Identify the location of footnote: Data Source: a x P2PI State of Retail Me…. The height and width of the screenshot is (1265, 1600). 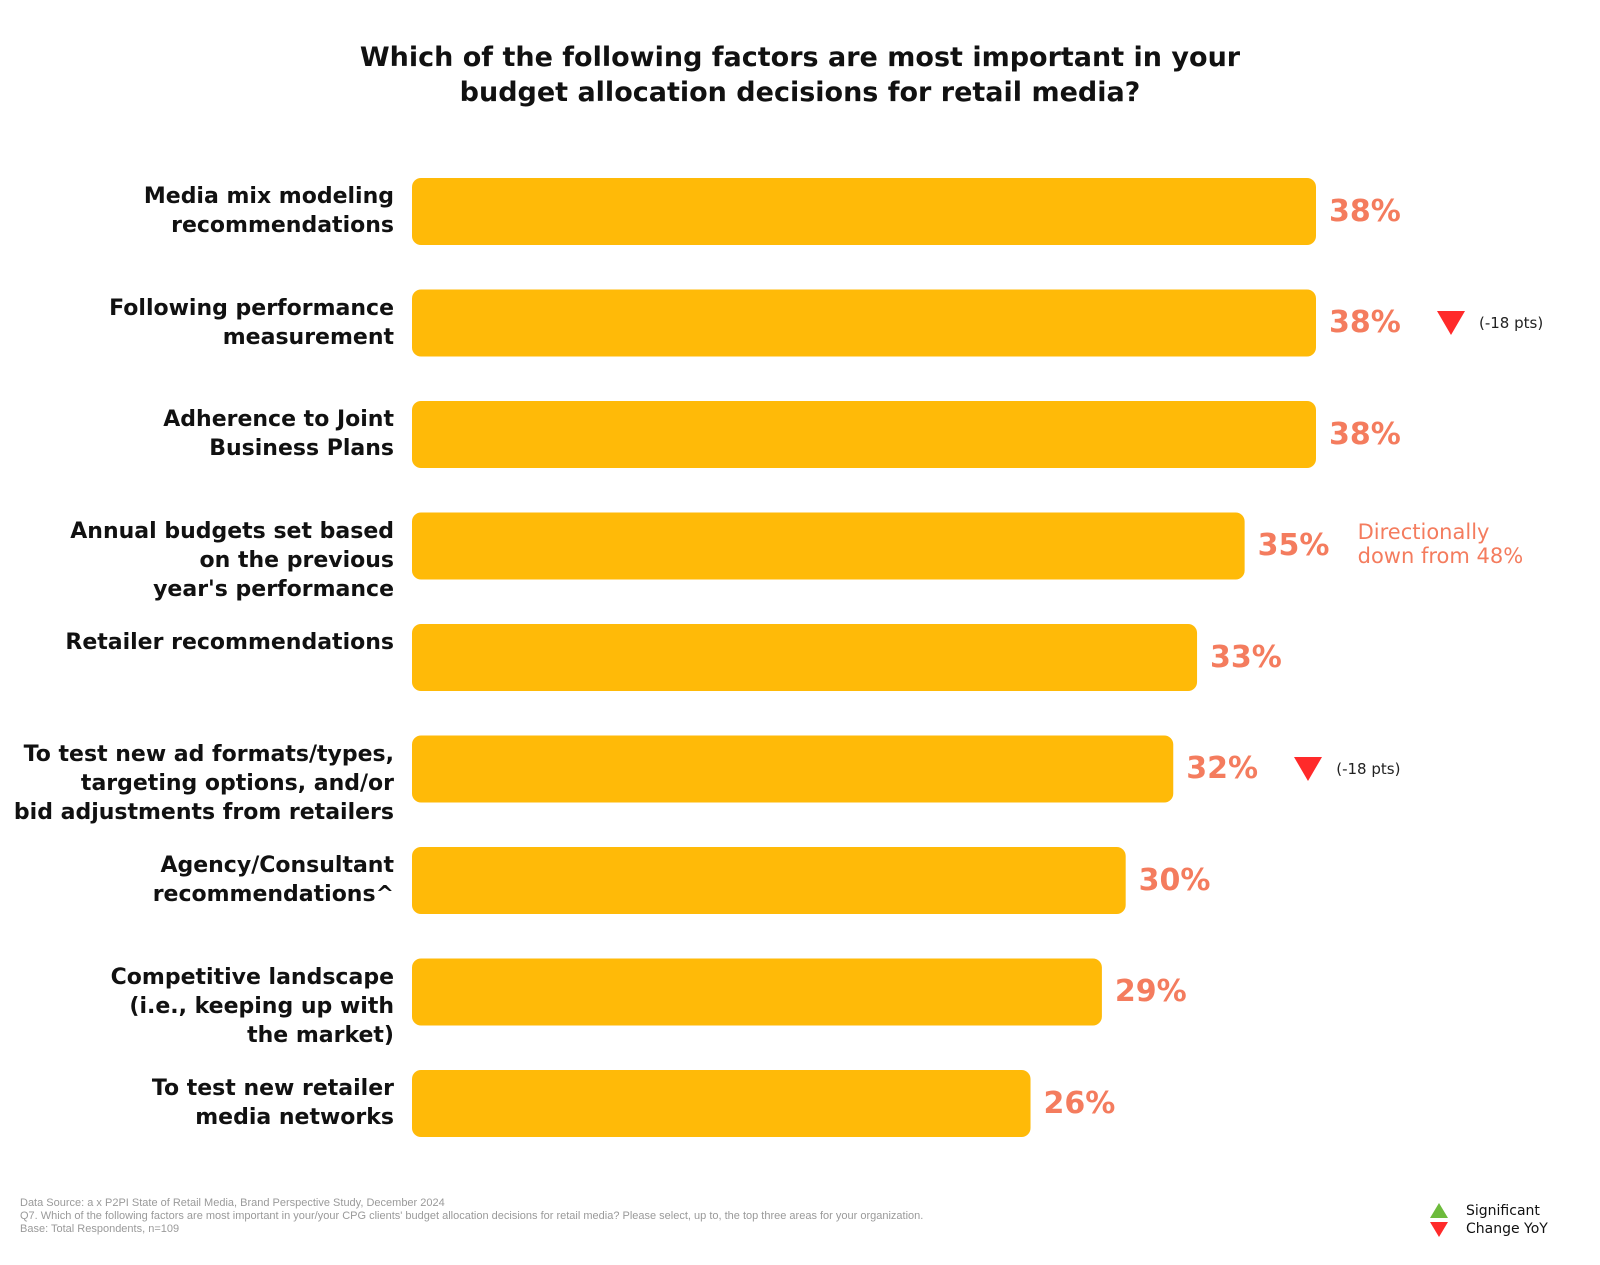
(471, 1216).